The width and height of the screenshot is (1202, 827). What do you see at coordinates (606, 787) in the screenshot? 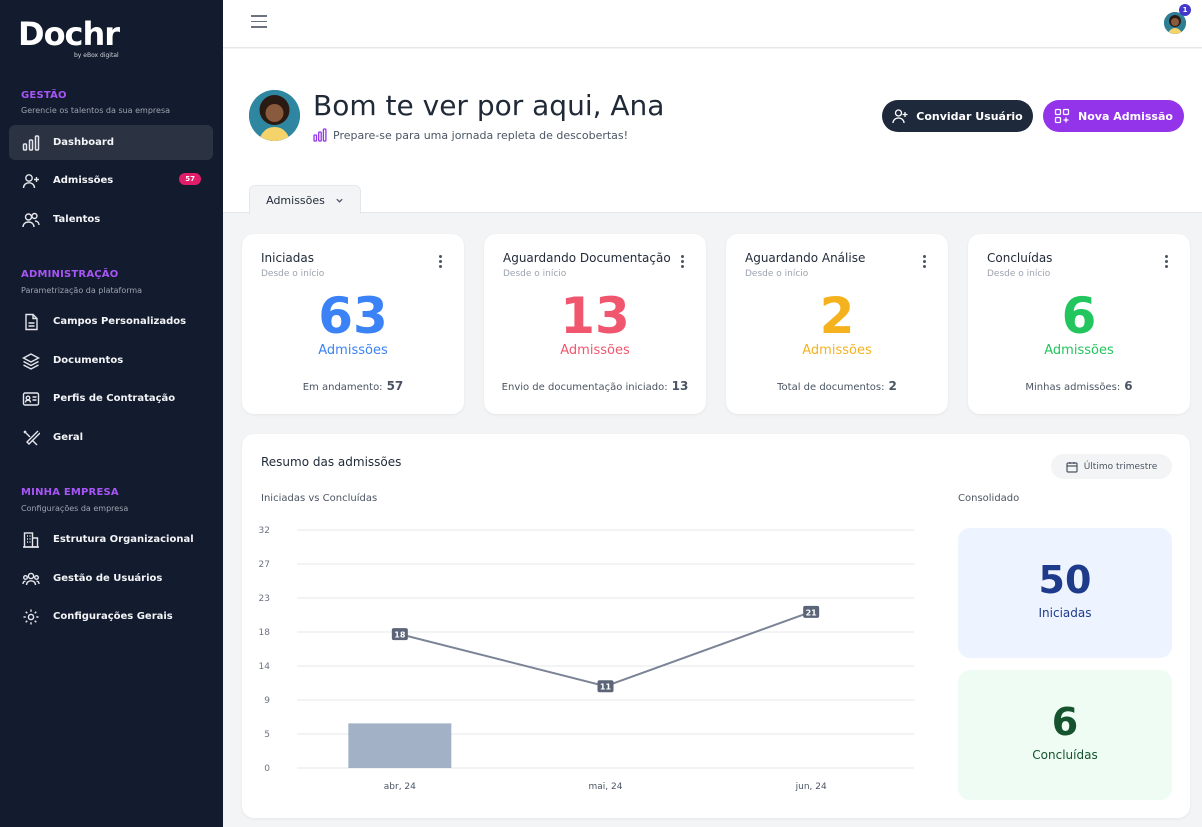
I see `x-tick-label: mai, 24` at bounding box center [606, 787].